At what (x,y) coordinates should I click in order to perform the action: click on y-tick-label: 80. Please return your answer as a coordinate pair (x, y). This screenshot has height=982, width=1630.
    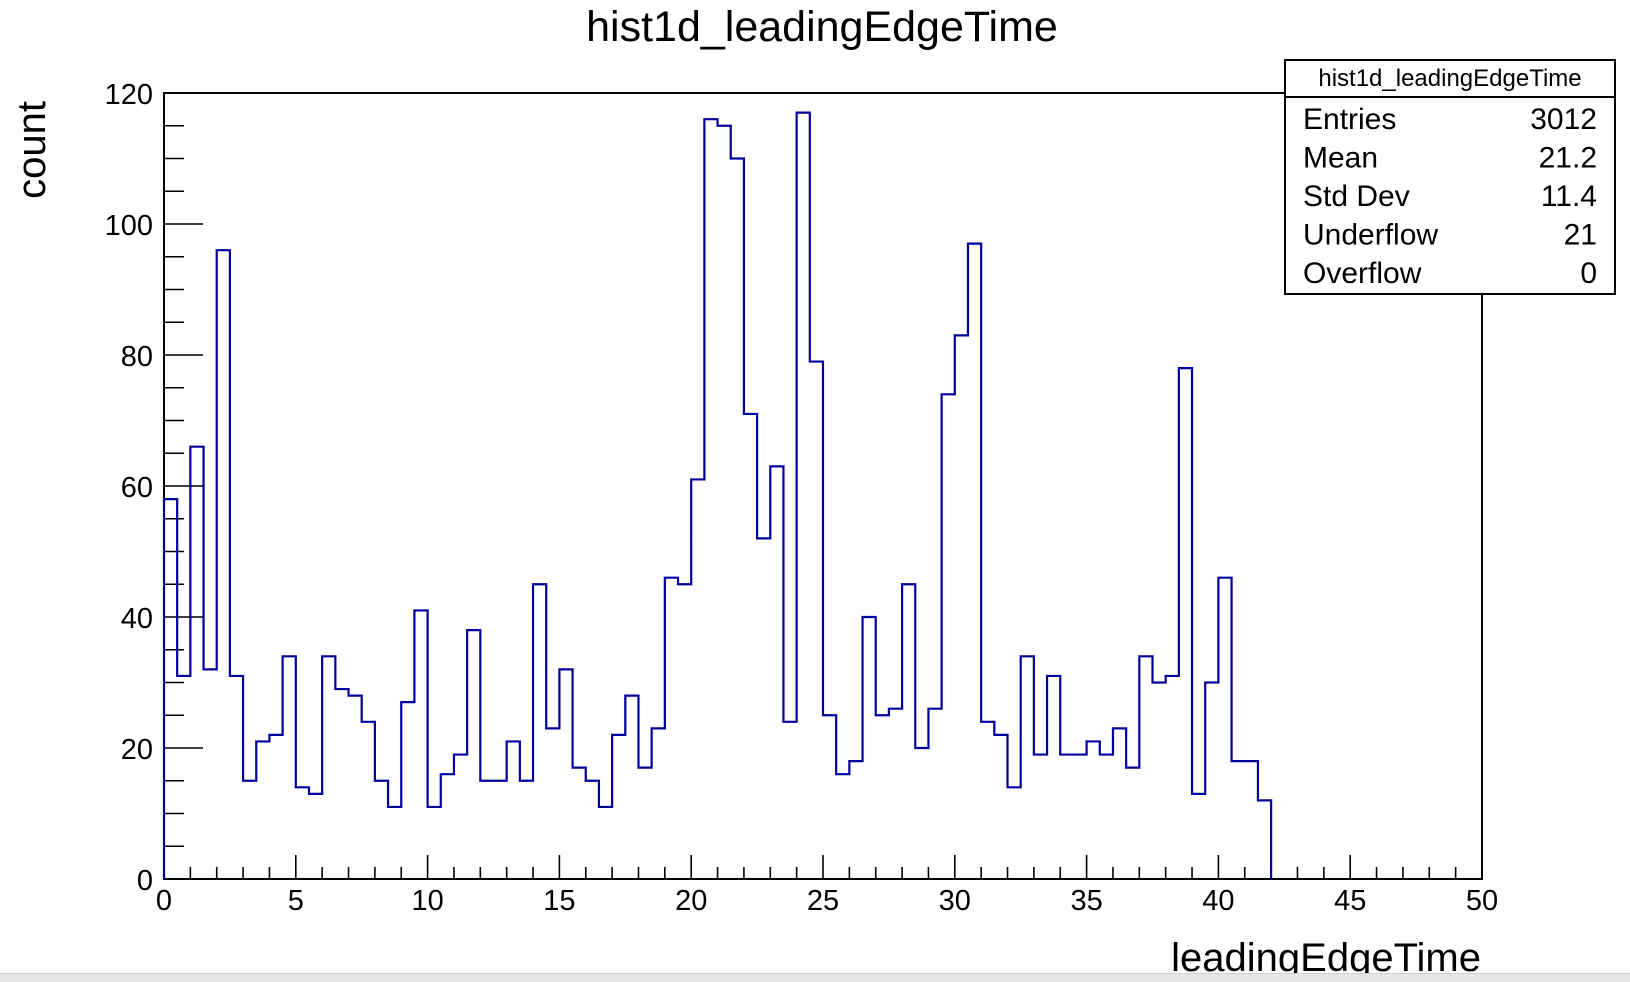
    Looking at the image, I should click on (137, 357).